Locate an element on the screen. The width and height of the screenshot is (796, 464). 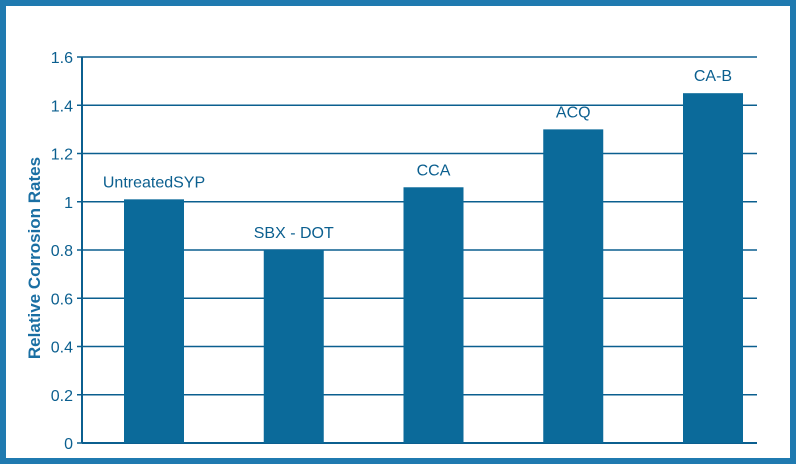
y-tick-label: 1.6 is located at coordinates (62, 58).